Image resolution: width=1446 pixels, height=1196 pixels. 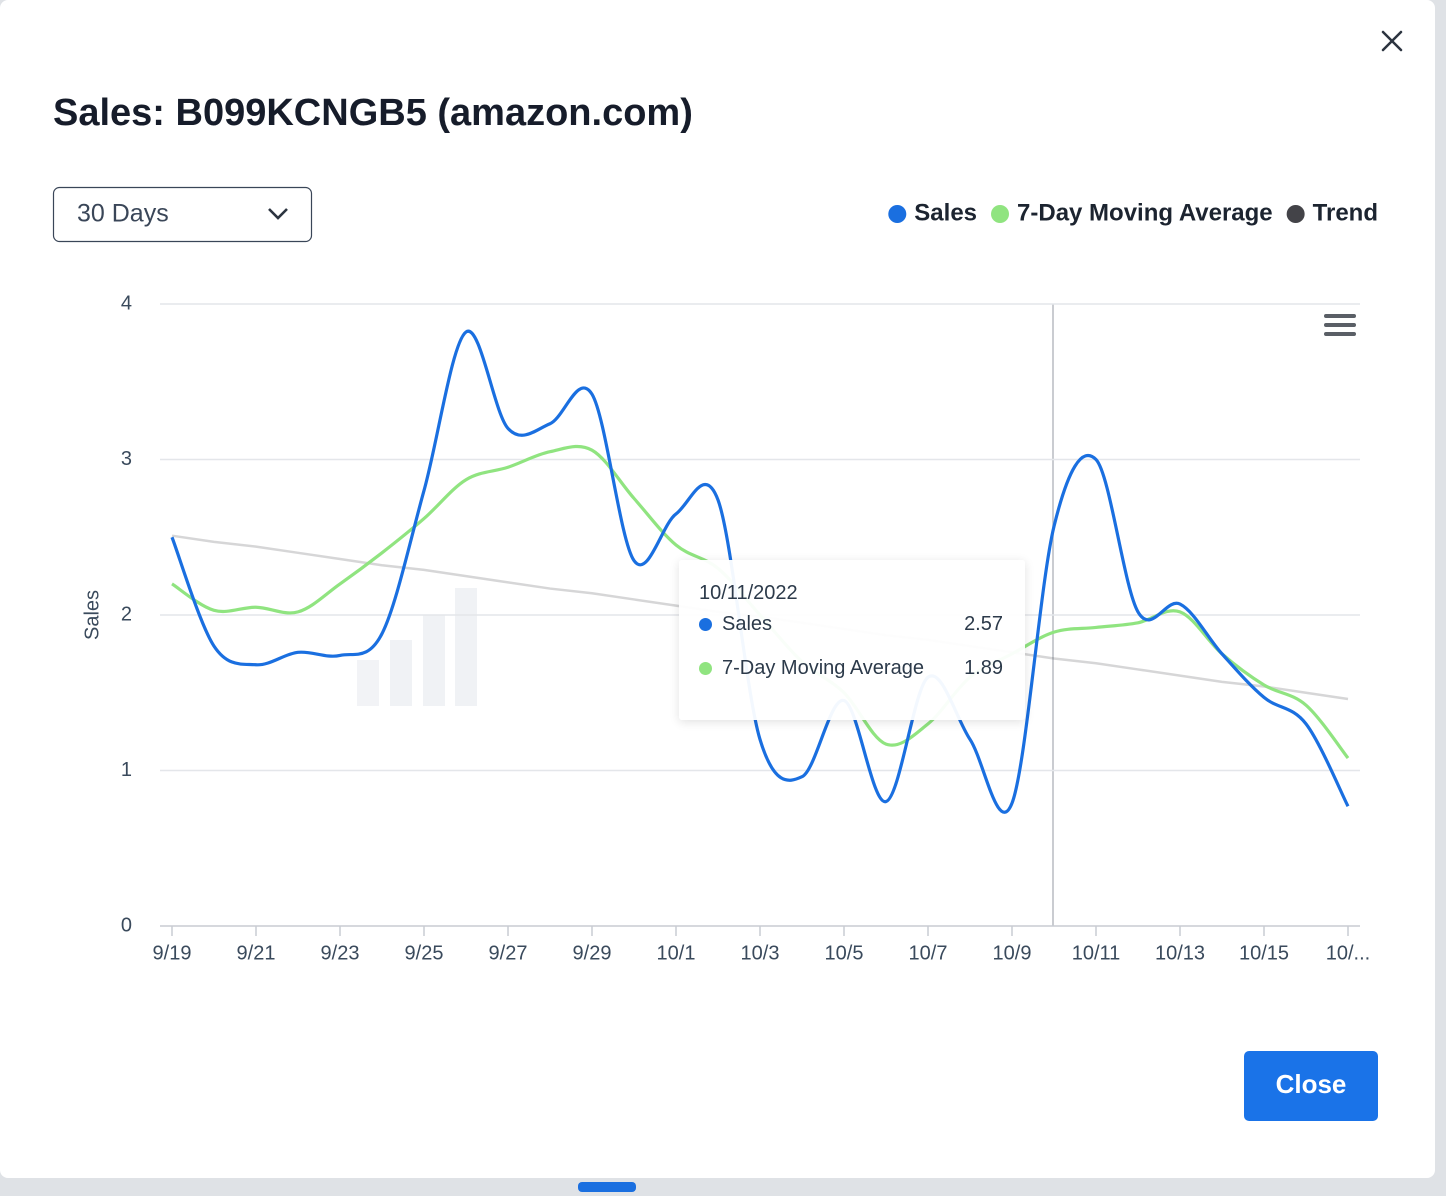 What do you see at coordinates (123, 214) in the screenshot?
I see `dropdown-label: 30 Days` at bounding box center [123, 214].